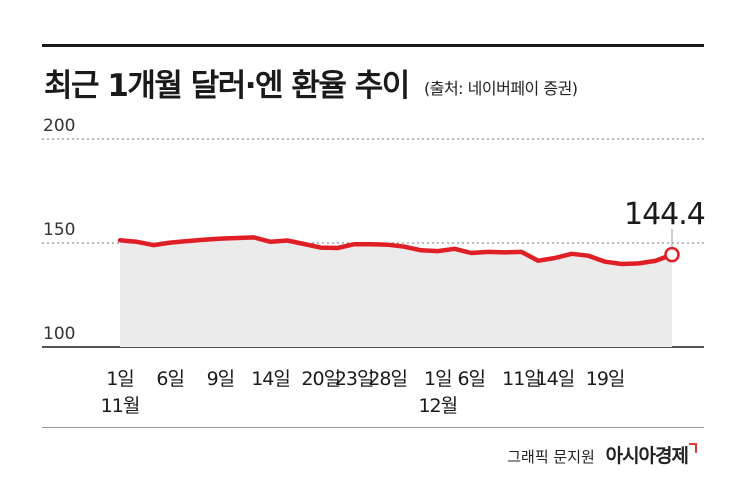  I want to click on x-tick-label: 28일, so click(387, 379).